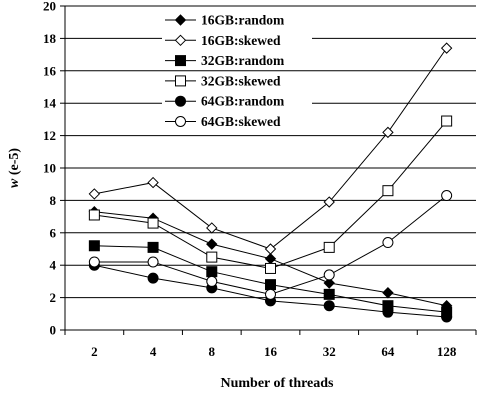 This screenshot has width=485, height=398. Describe the element at coordinates (53, 232) in the screenshot. I see `y-tick-label: 6` at that location.